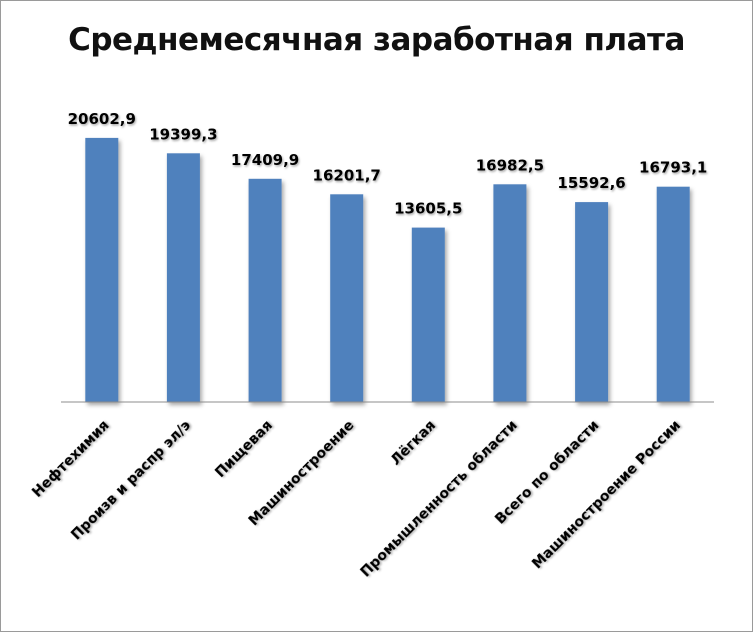  I want to click on bar-value-label-6: 15592,6, so click(591, 183).